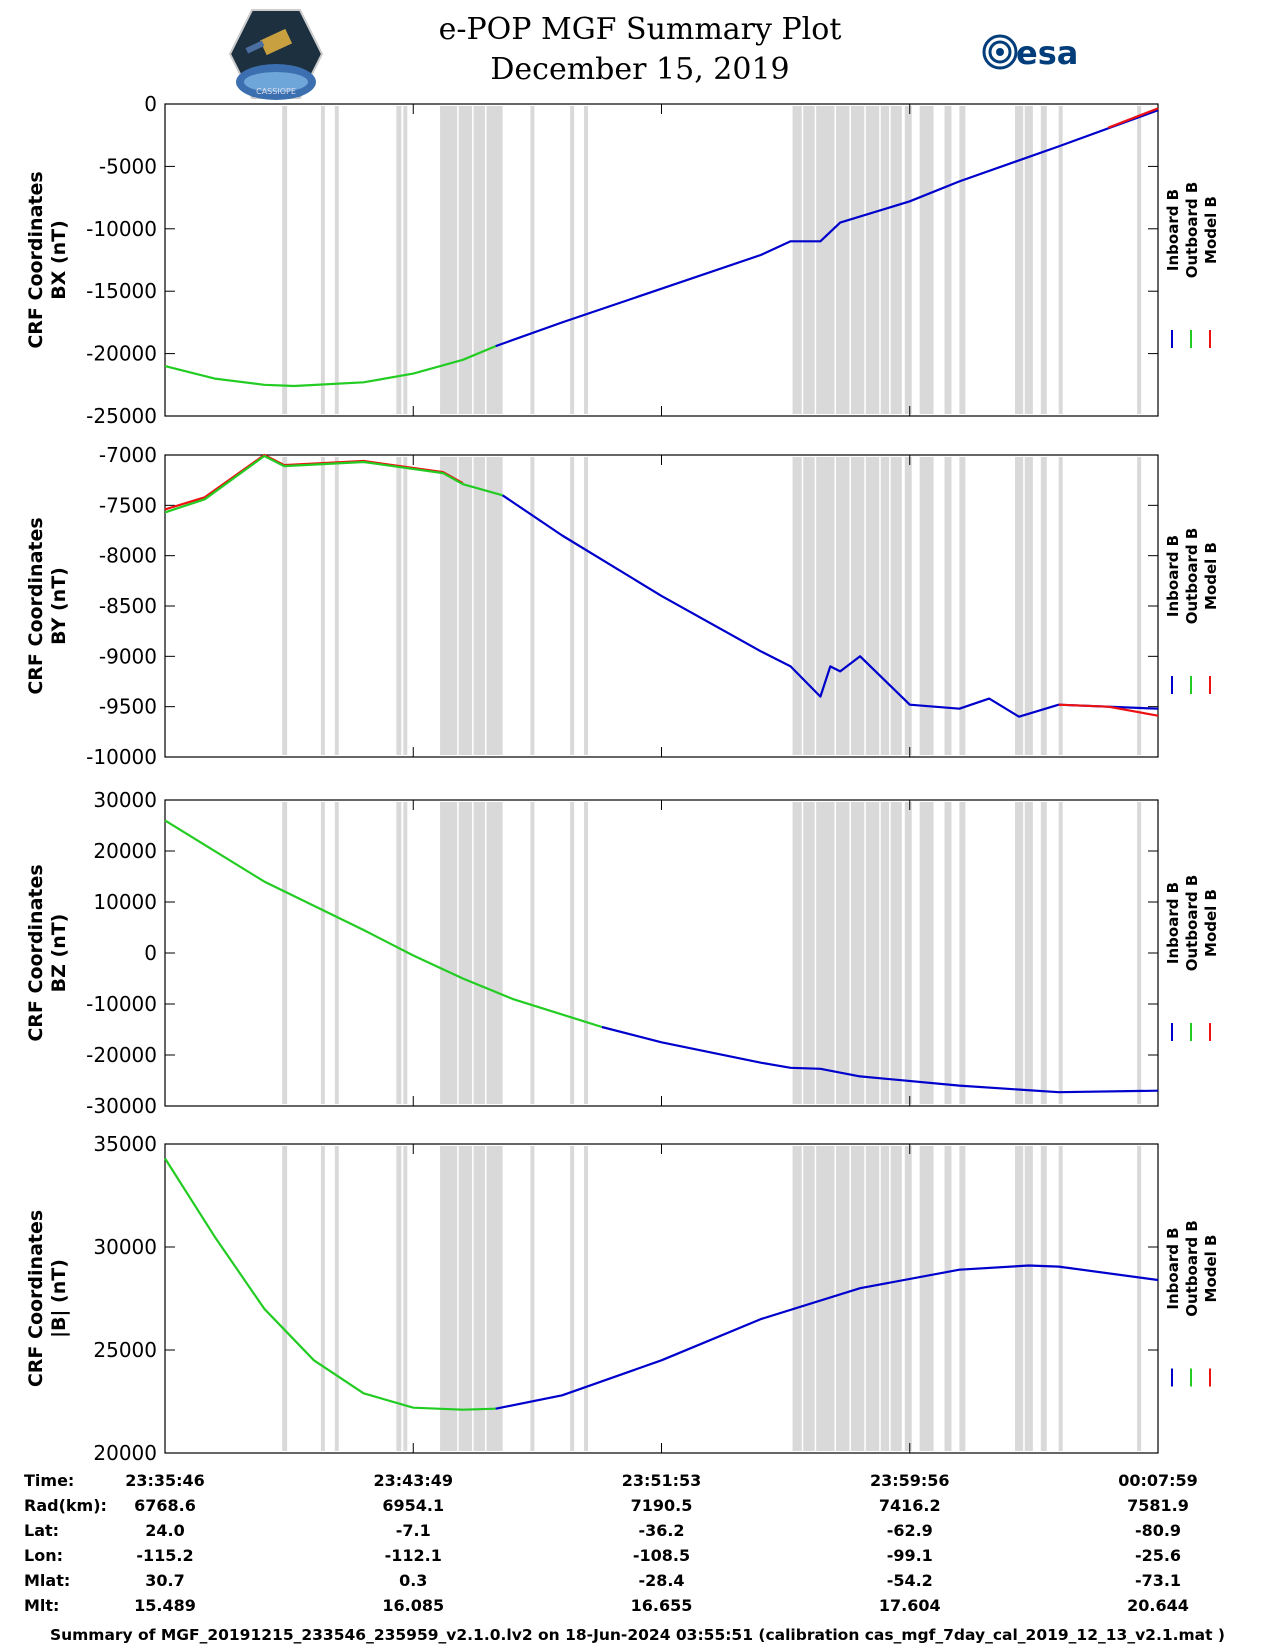  What do you see at coordinates (1158, 1530) in the screenshot?
I see `info-row-value: -80.9` at bounding box center [1158, 1530].